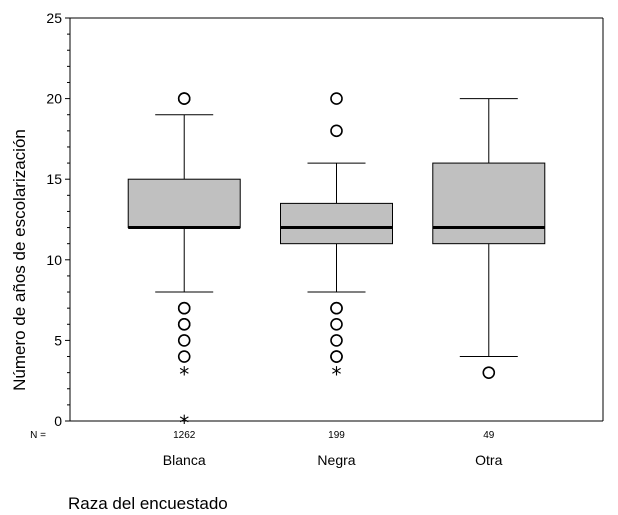 This screenshot has height=515, width=618. Describe the element at coordinates (54, 260) in the screenshot. I see `y-tick-label: 10` at that location.